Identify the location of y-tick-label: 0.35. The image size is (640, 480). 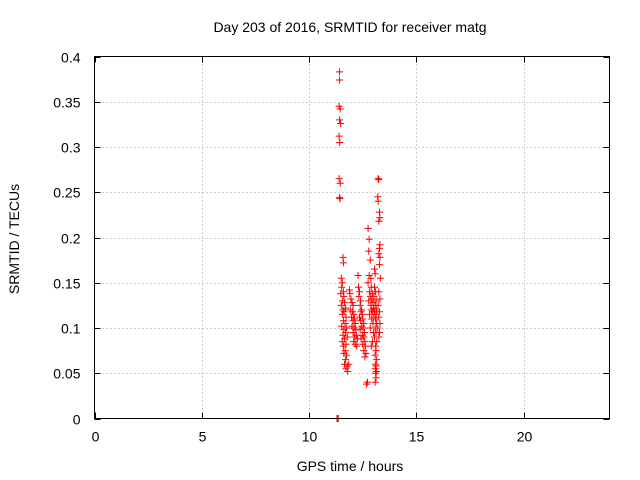
(66, 103).